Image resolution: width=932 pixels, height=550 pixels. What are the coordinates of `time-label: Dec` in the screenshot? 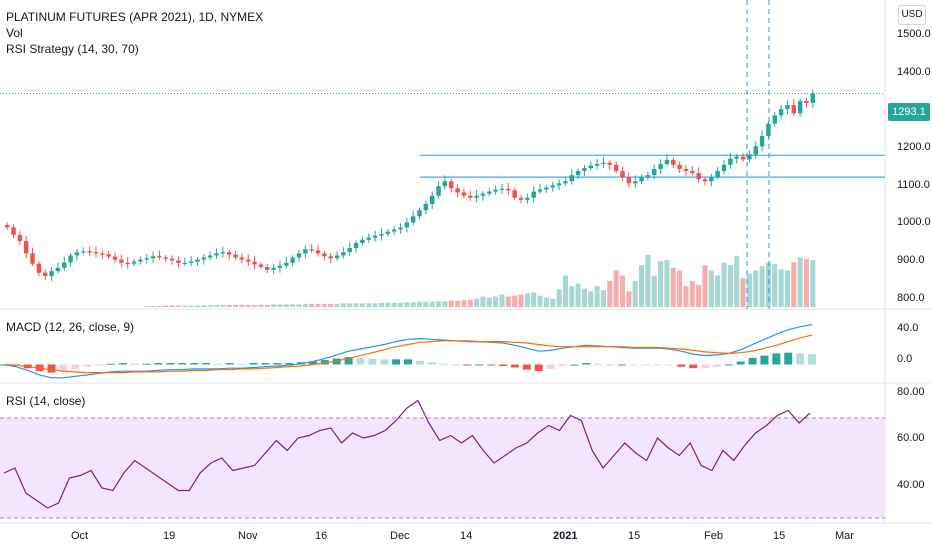 It's located at (400, 536).